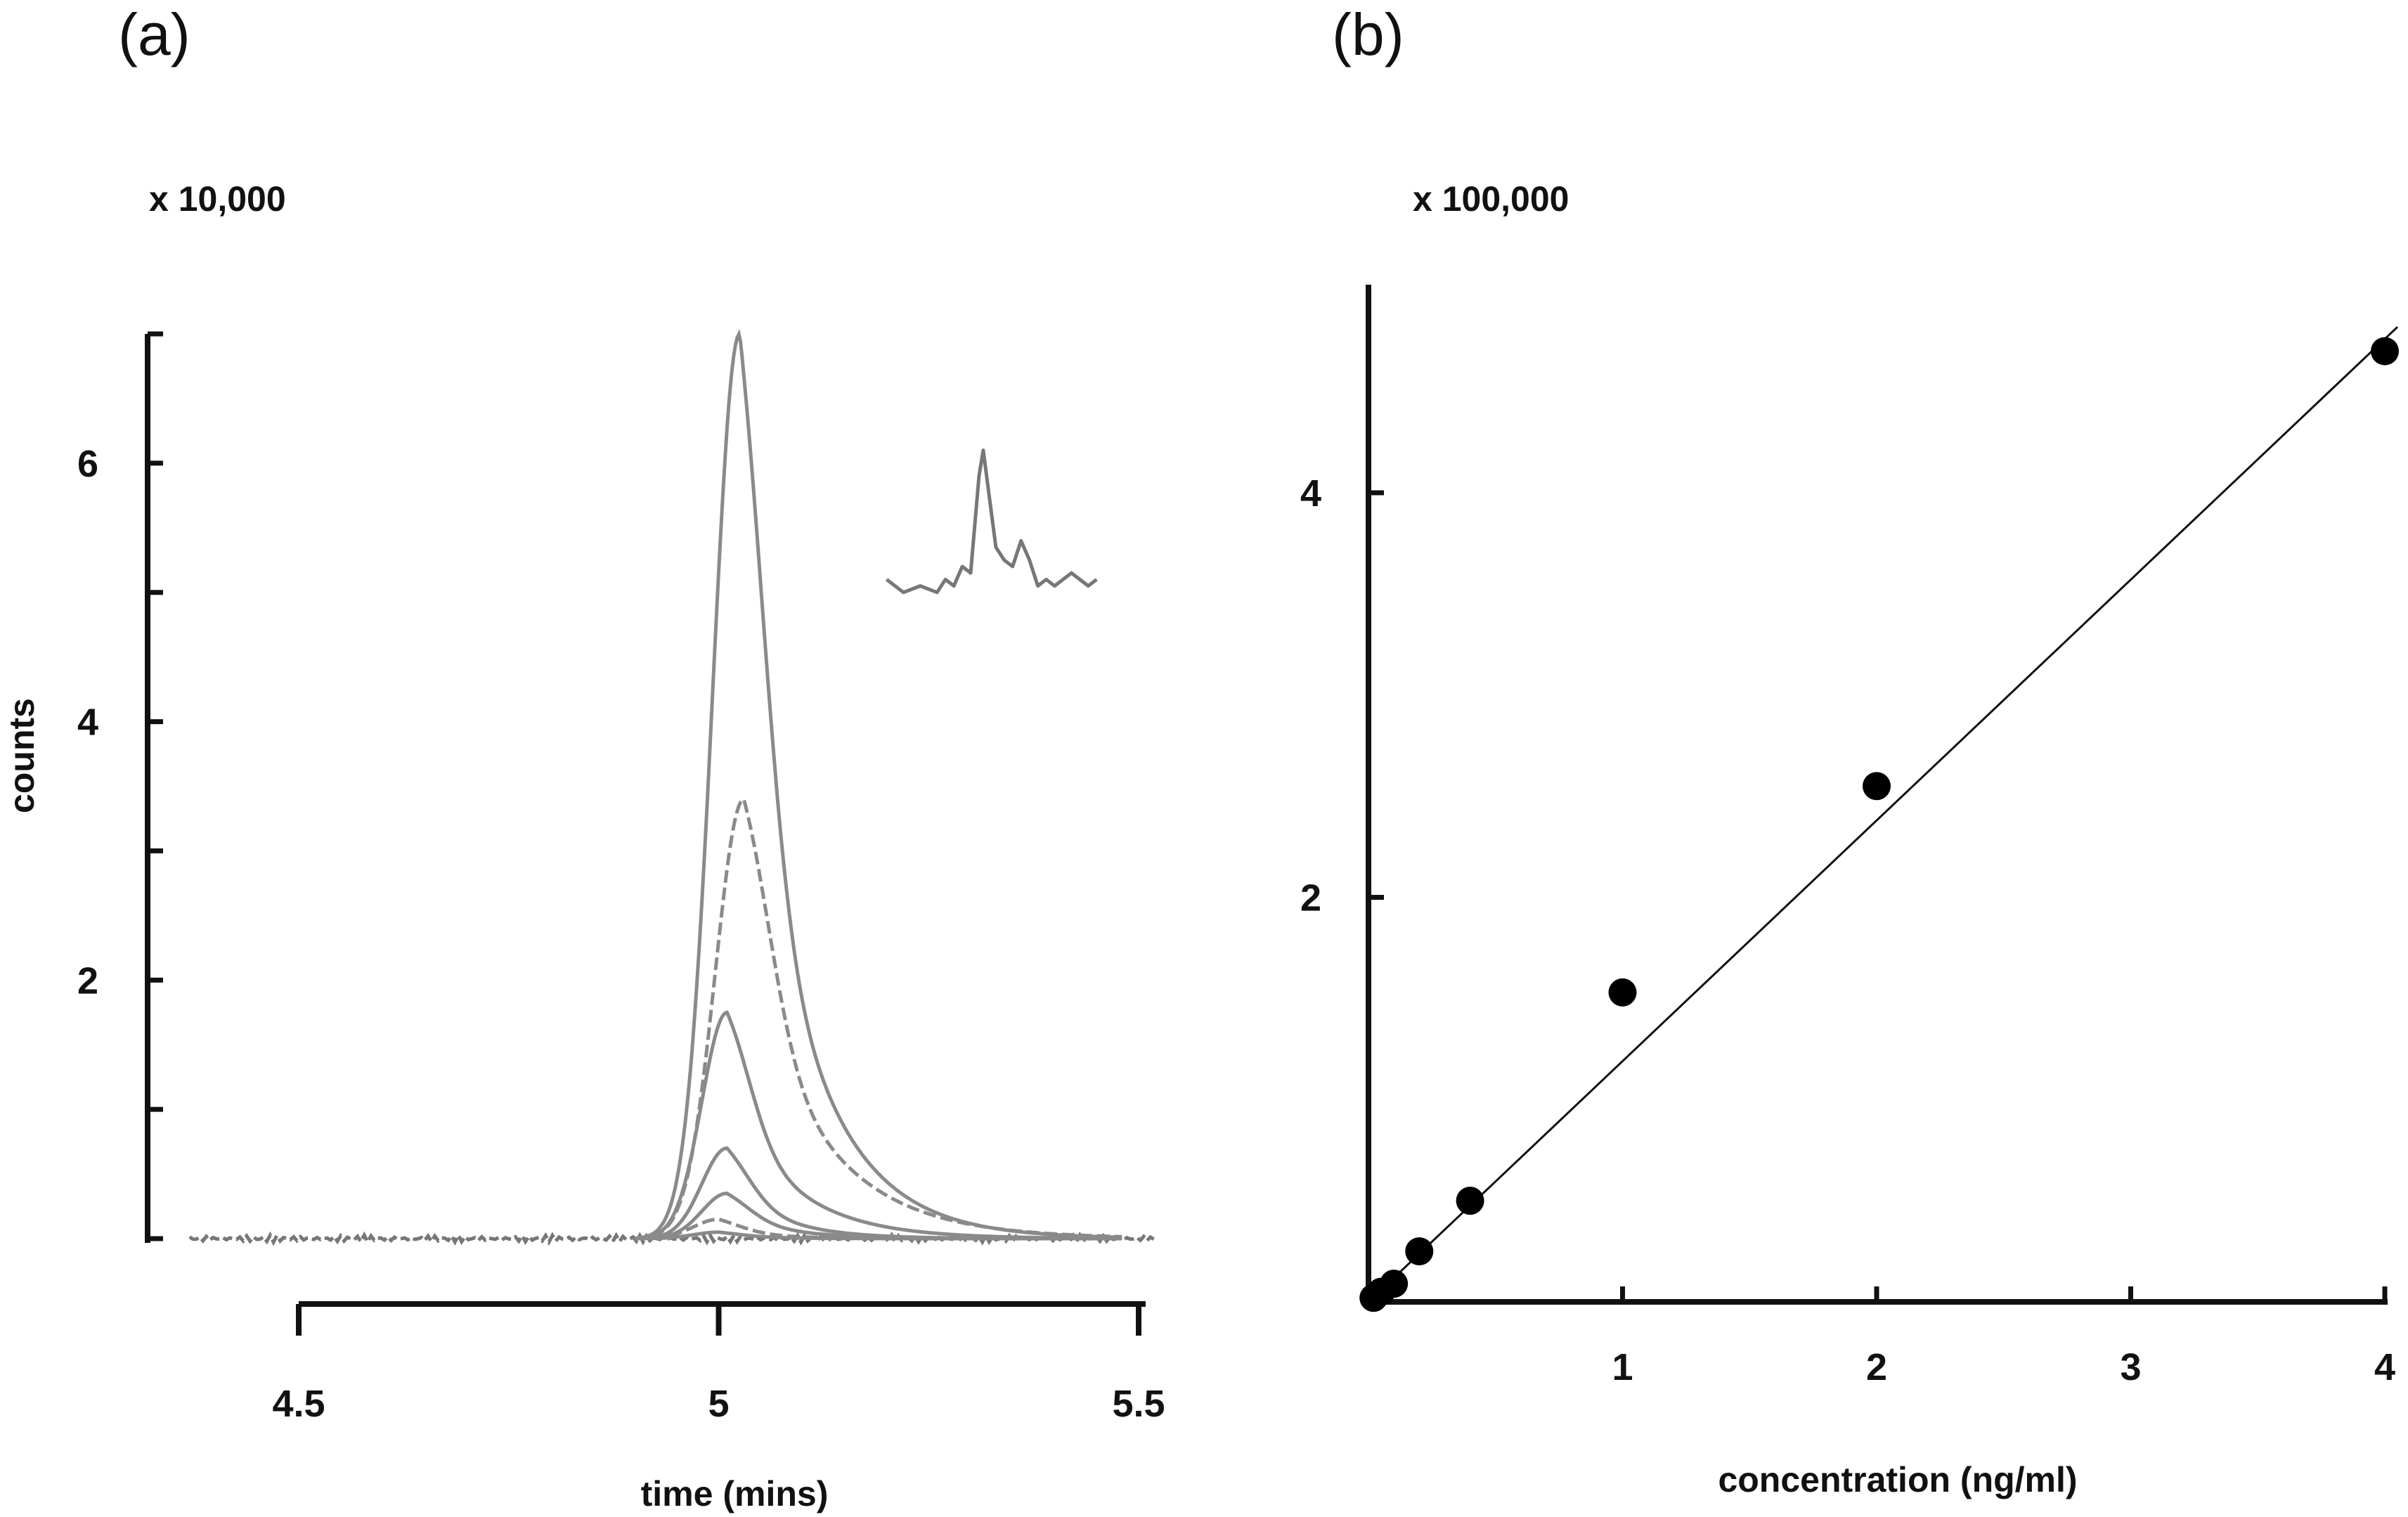  I want to click on panel-a-label: (a), so click(154, 34).